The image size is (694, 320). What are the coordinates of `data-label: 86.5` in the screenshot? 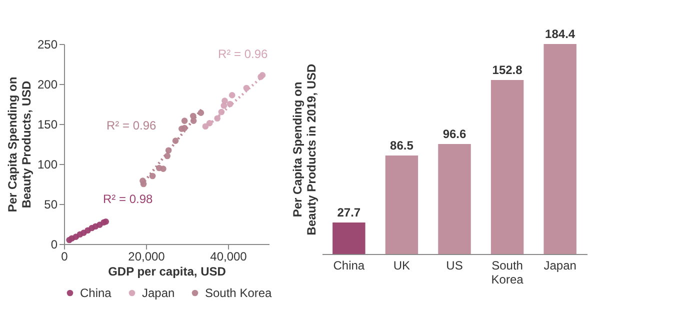 It's located at (402, 145).